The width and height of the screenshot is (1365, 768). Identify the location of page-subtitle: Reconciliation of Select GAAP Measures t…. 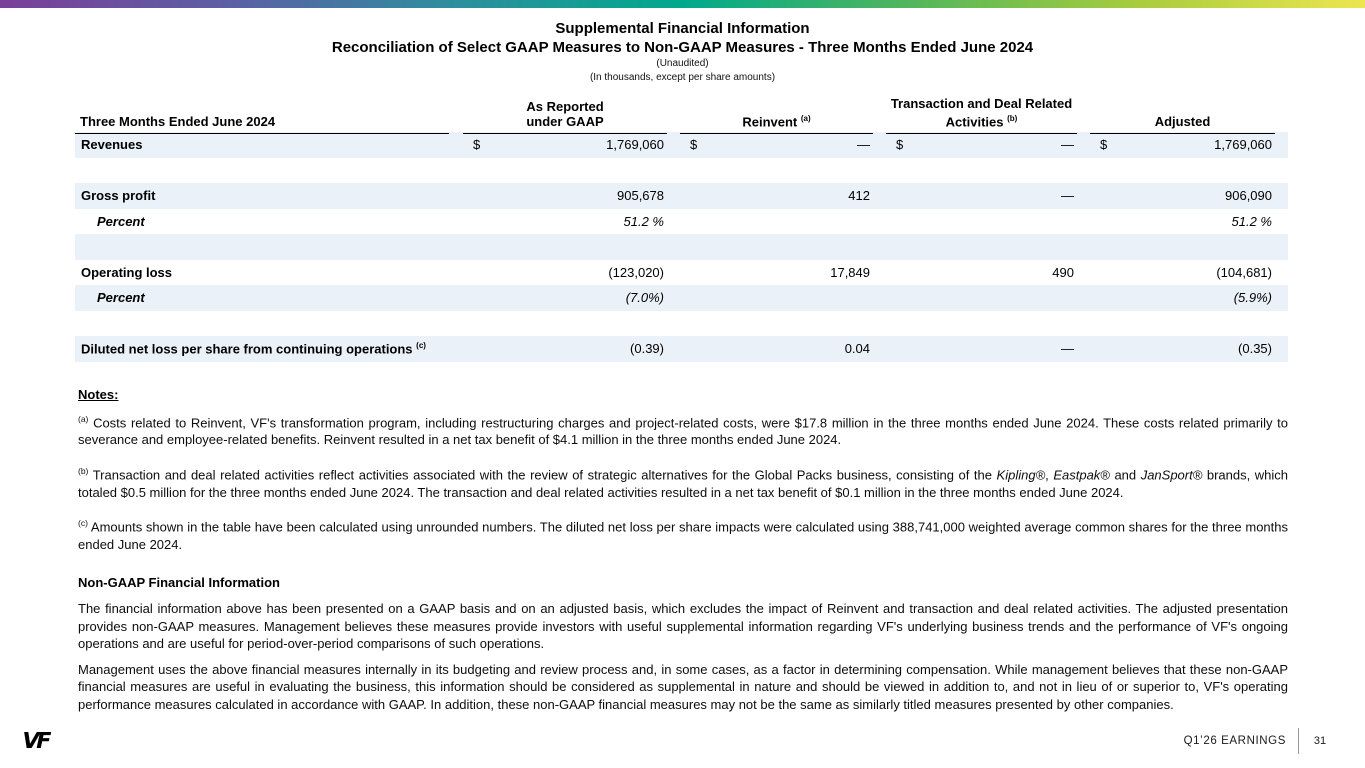
(682, 47).